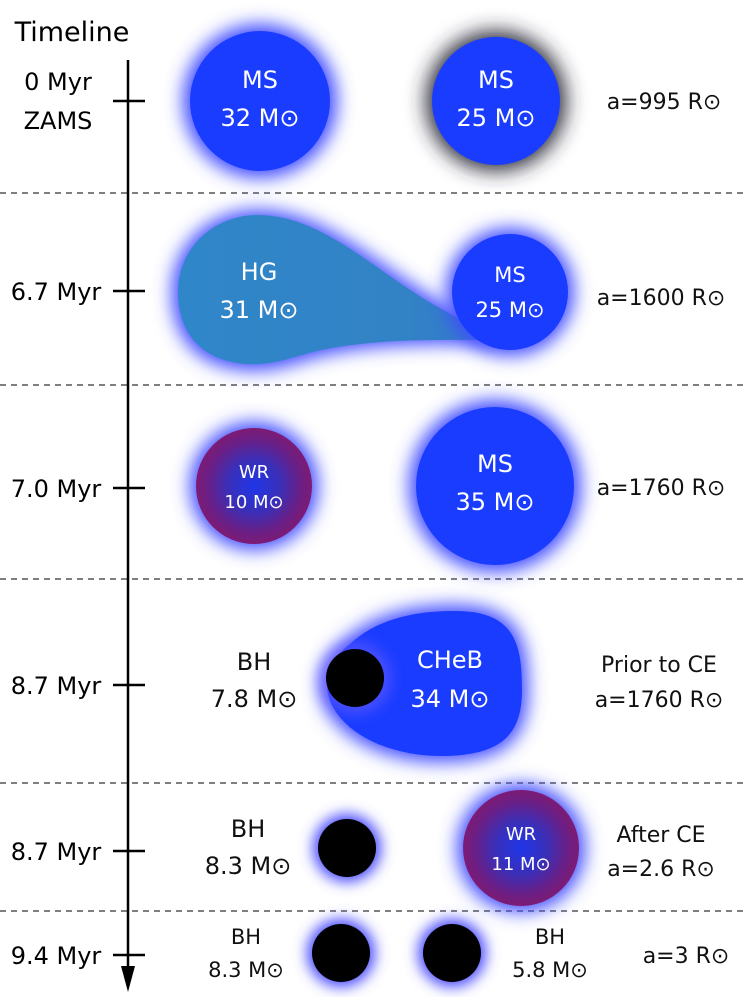  What do you see at coordinates (520, 864) in the screenshot?
I see `star-mass-label: 11 M⊙` at bounding box center [520, 864].